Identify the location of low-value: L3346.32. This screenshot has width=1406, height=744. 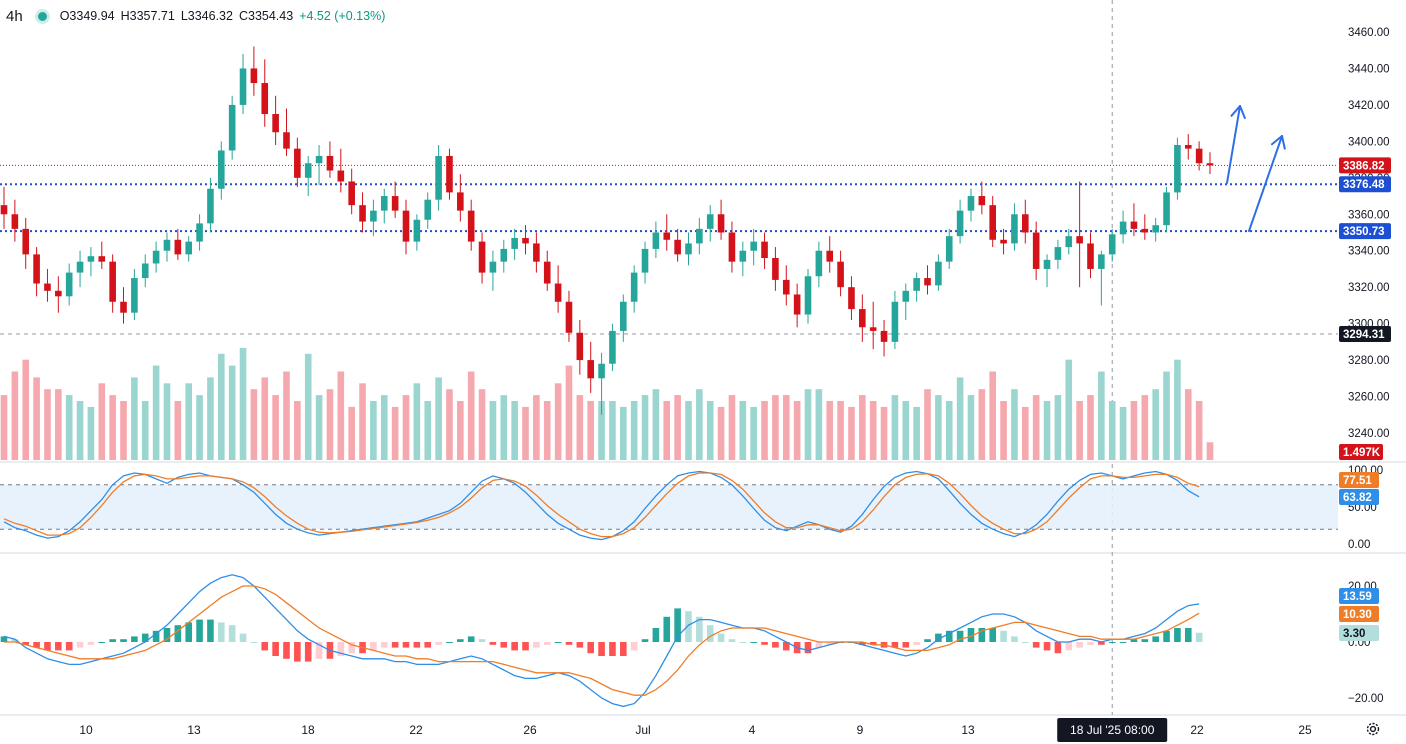
(206, 16).